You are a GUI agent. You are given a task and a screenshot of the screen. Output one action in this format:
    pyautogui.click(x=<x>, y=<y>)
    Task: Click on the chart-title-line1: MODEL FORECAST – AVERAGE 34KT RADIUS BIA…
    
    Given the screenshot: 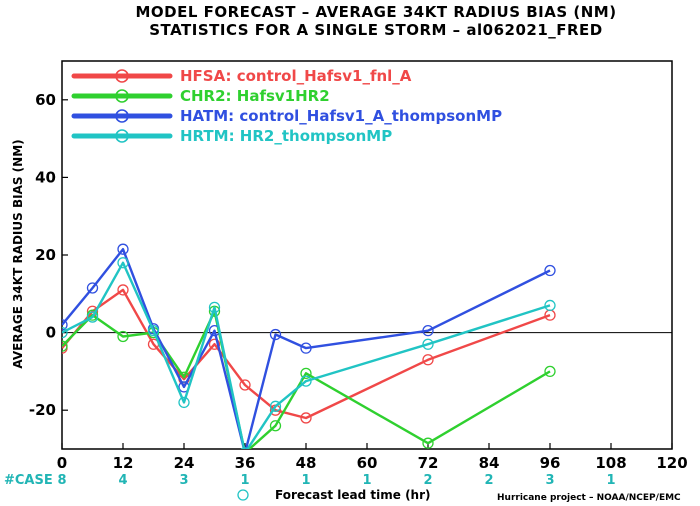 What is the action you would take?
    pyautogui.click(x=375, y=12)
    